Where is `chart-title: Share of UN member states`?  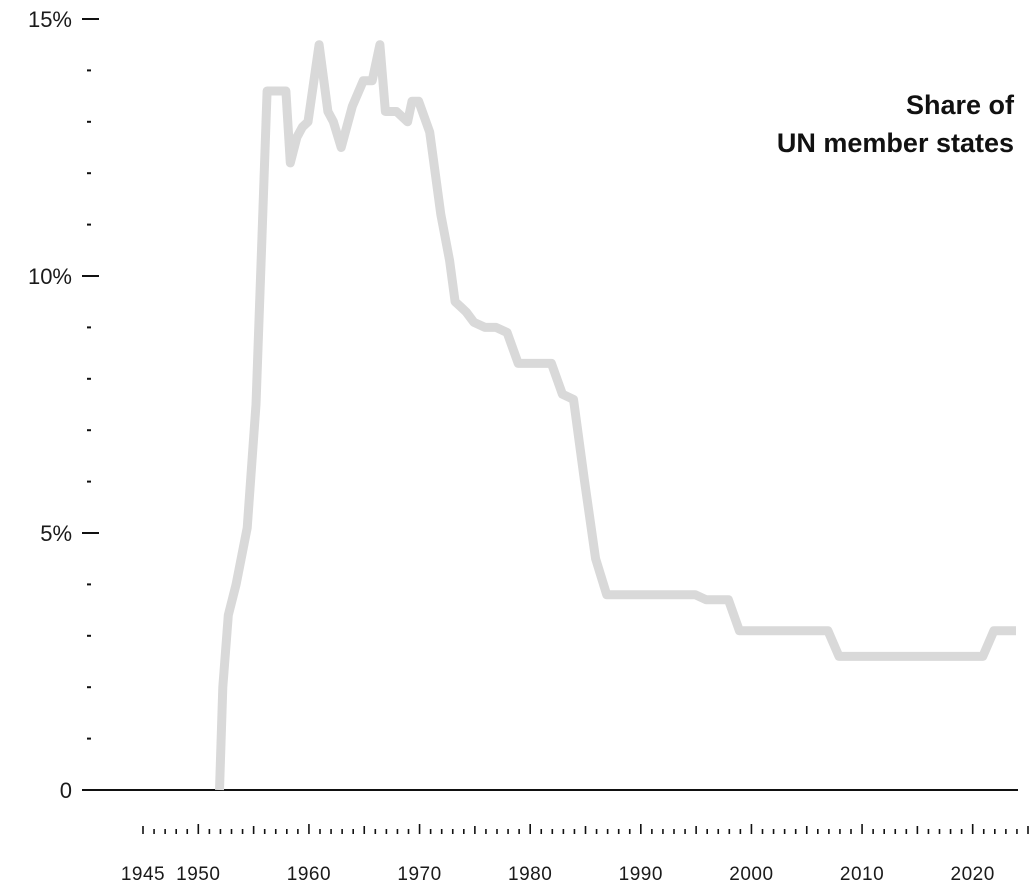
chart-title: Share of UN member states is located at coordinates (895, 124).